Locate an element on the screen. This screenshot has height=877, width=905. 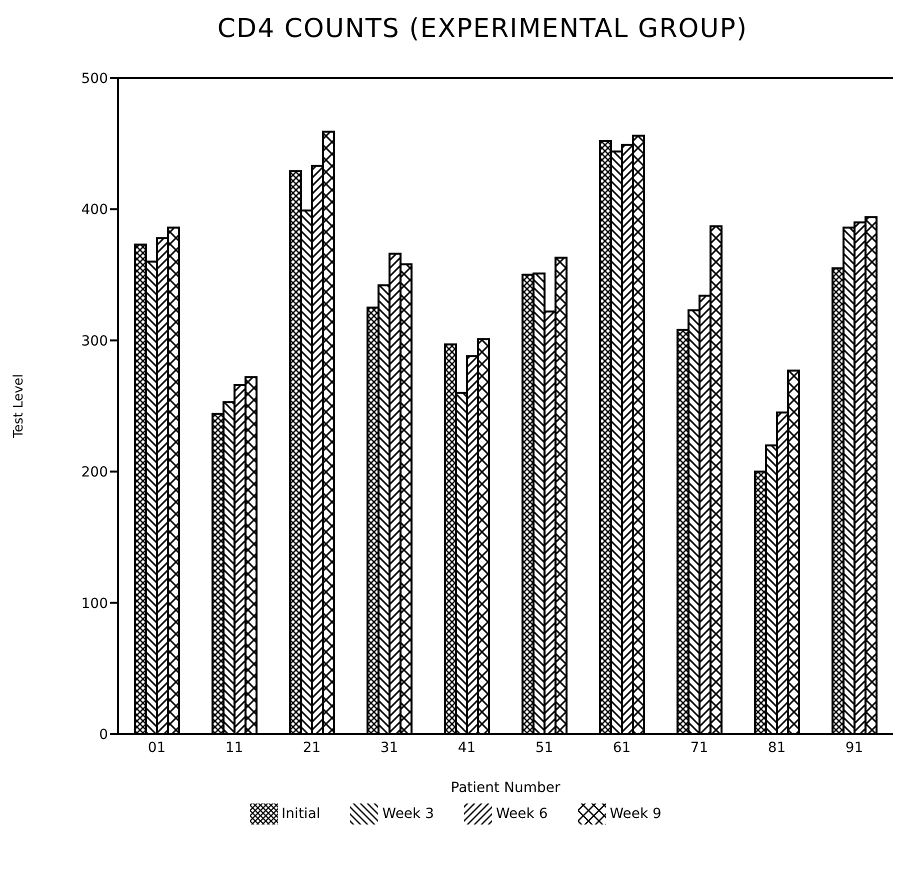
x-tick-label: 41 is located at coordinates (467, 748).